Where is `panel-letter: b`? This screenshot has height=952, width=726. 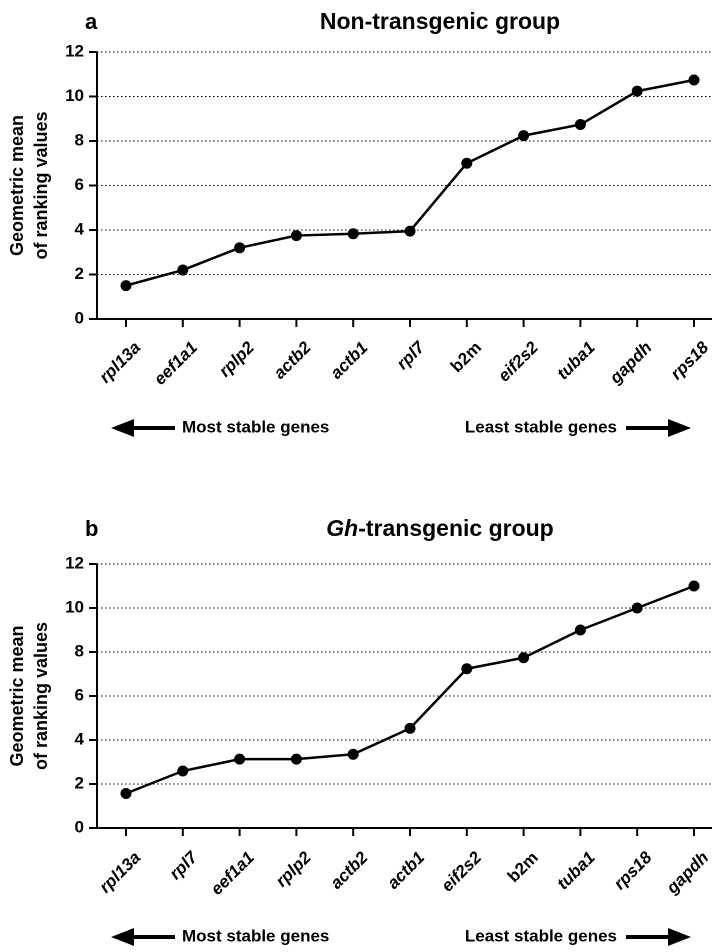 panel-letter: b is located at coordinates (91, 528).